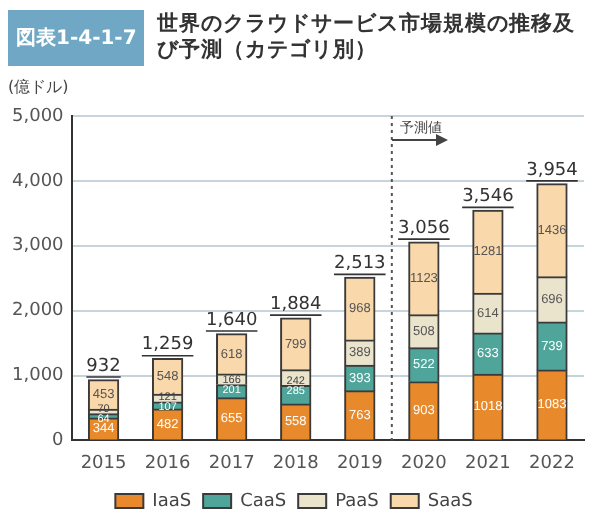 The width and height of the screenshot is (600, 530). Describe the element at coordinates (424, 228) in the screenshot. I see `total-label: 3,056` at that location.